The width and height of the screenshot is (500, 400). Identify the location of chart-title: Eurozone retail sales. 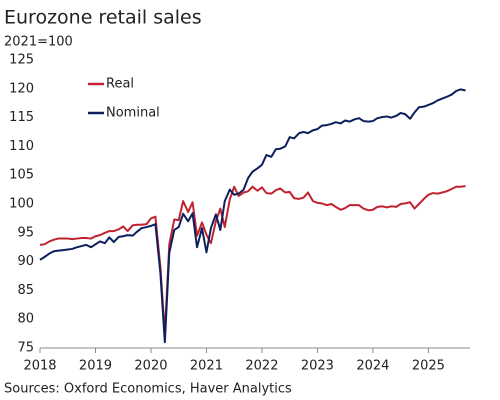
(103, 18).